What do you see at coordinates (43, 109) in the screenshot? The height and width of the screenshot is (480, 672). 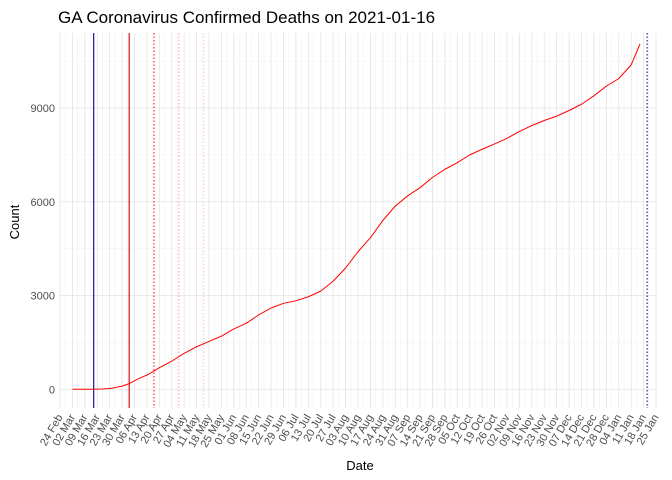 I see `y-tick-label: 9000` at bounding box center [43, 109].